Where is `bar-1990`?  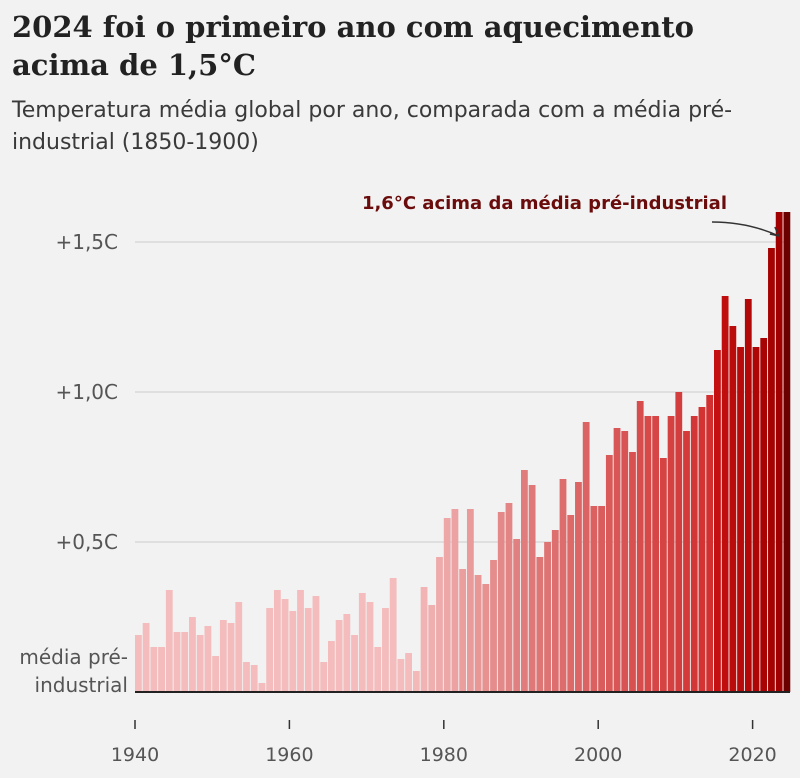 bar-1990 is located at coordinates (524, 581).